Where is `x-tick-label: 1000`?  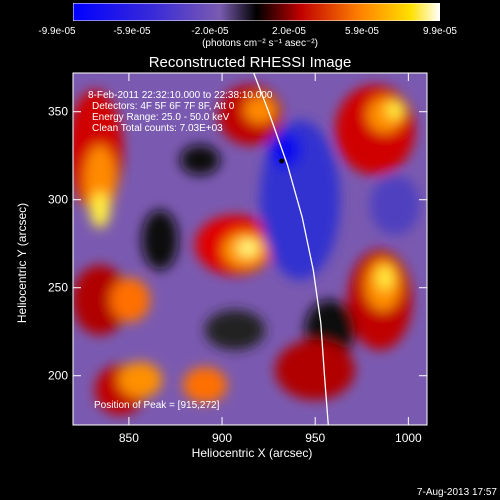 x-tick-label: 1000 is located at coordinates (408, 438).